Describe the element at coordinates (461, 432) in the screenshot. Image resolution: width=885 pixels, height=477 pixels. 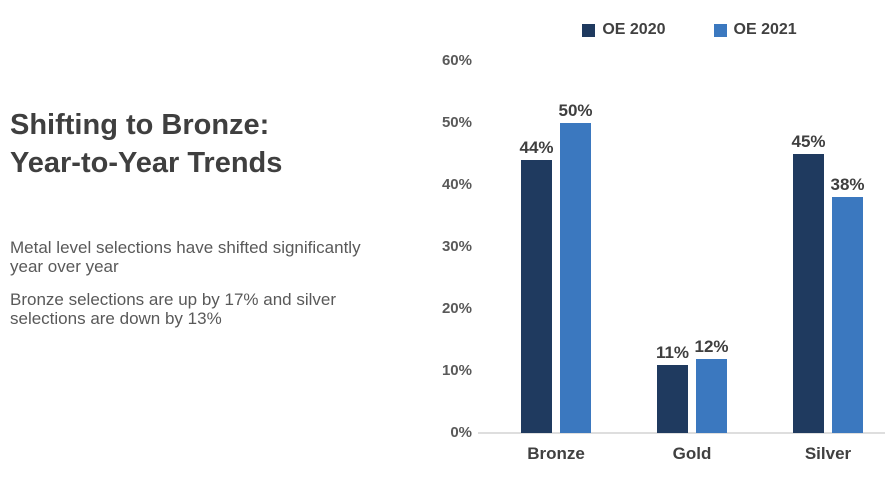
I see `y-axis-tick-label: 0%` at that location.